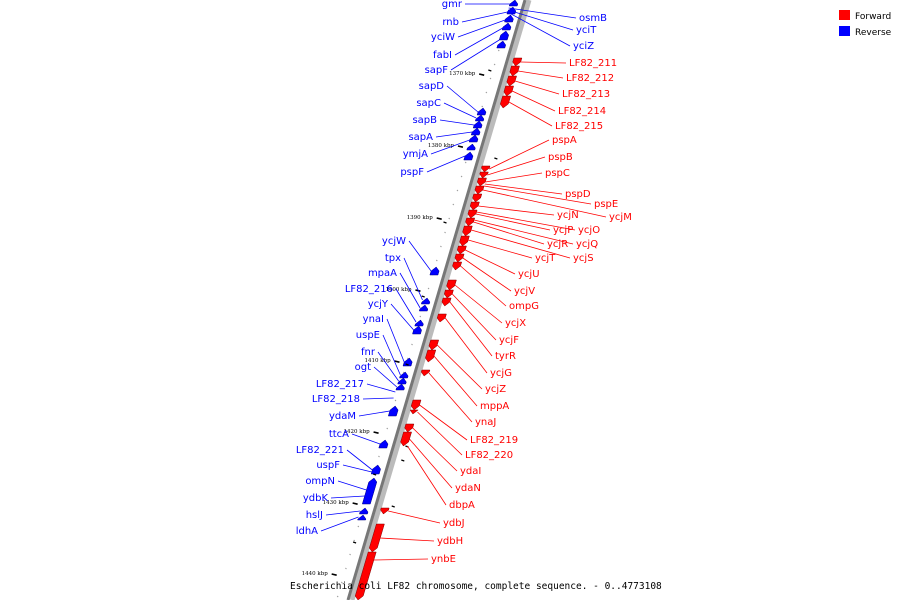 The image size is (900, 600). I want to click on gene-label-lf82_212: LF82_212, so click(590, 78).